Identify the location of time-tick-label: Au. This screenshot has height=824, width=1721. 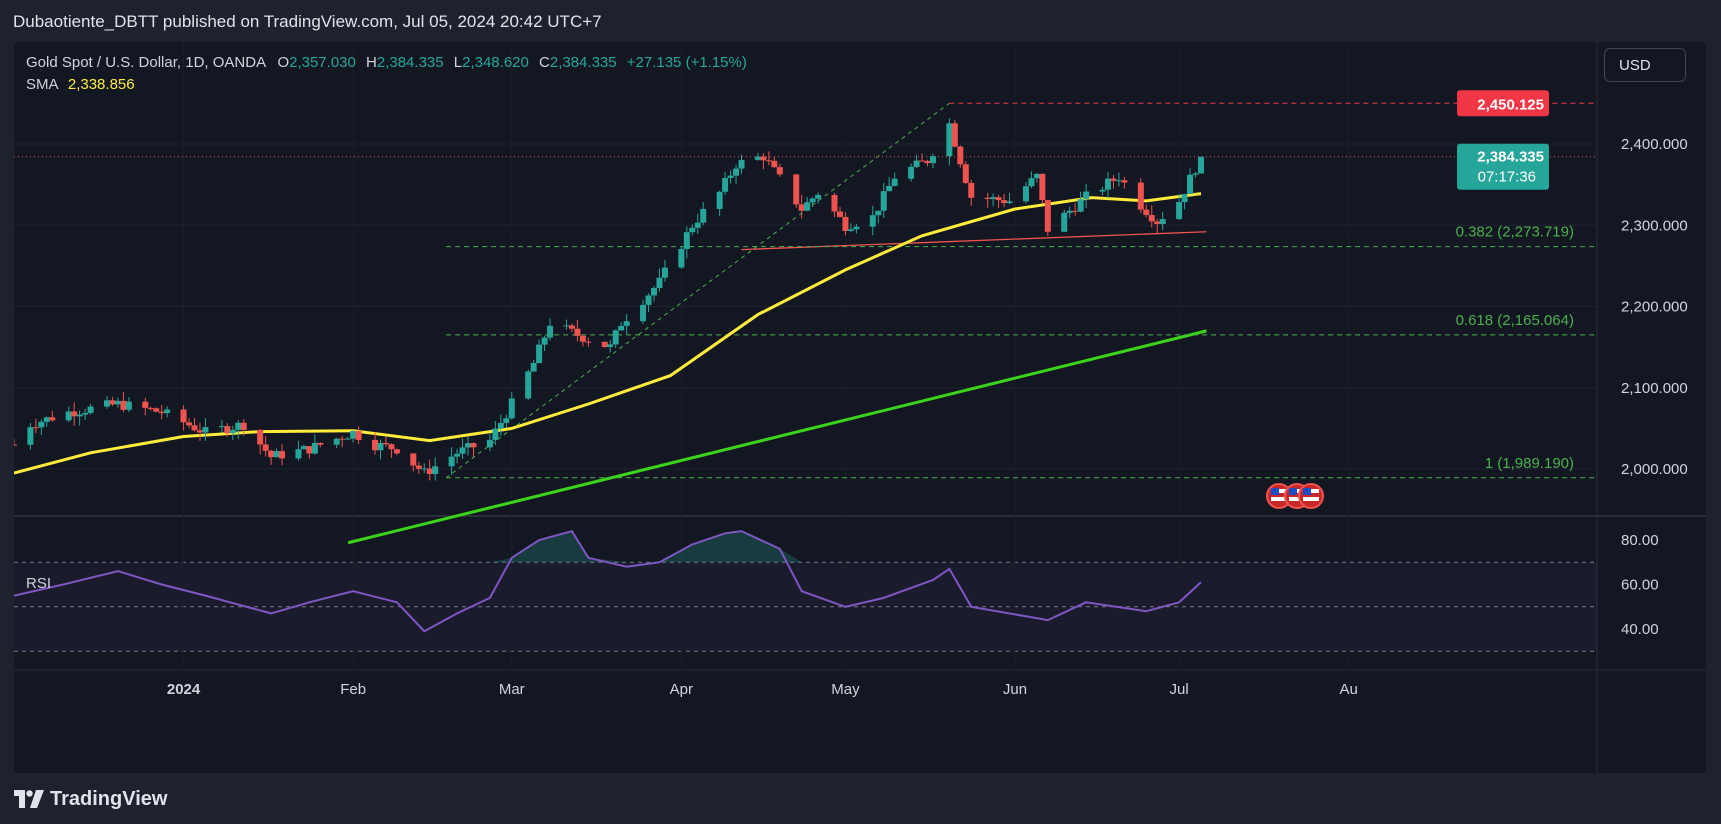
(1349, 689).